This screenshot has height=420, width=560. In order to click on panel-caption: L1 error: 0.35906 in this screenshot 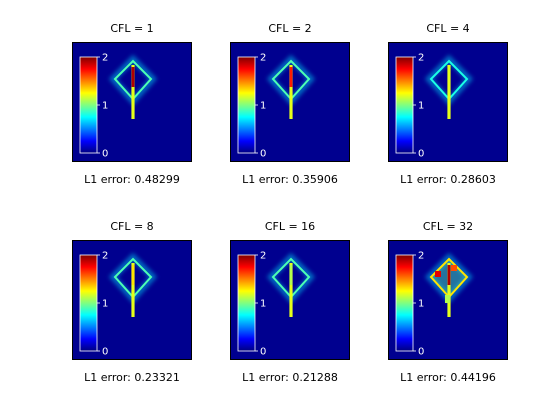, I will do `click(290, 179)`.